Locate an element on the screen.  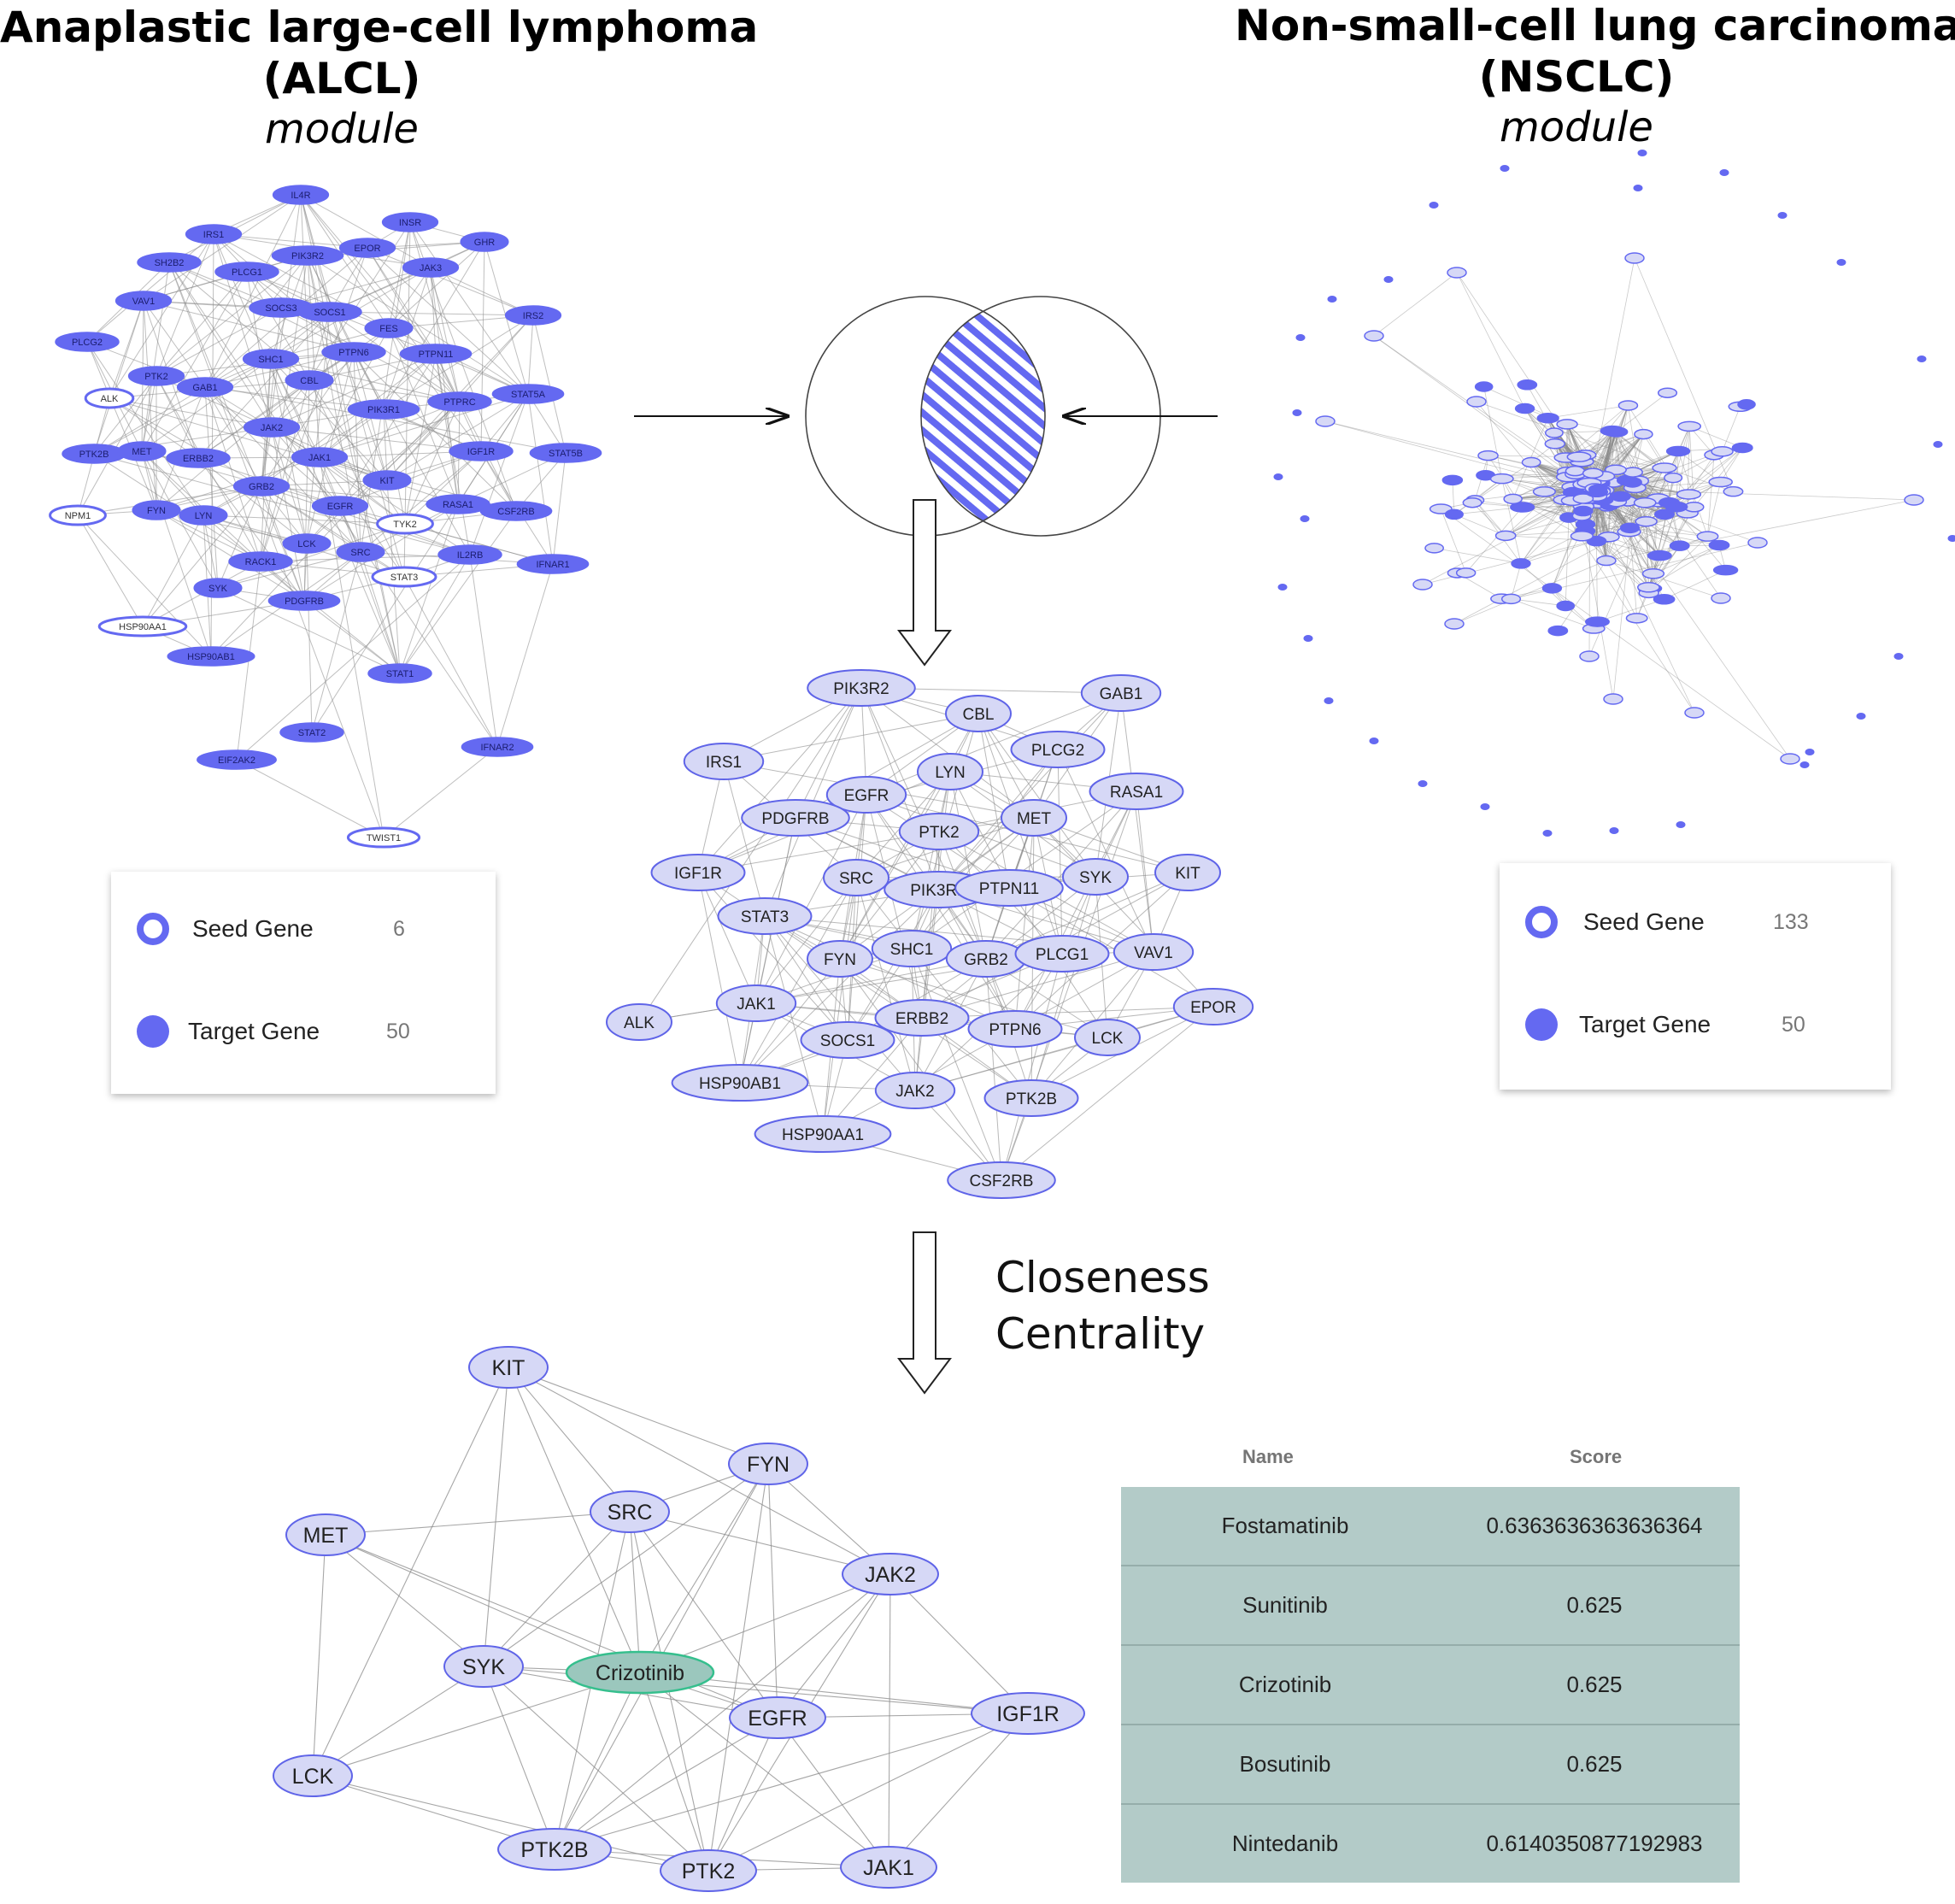
alcl-node-cbl: CBL is located at coordinates (309, 381).